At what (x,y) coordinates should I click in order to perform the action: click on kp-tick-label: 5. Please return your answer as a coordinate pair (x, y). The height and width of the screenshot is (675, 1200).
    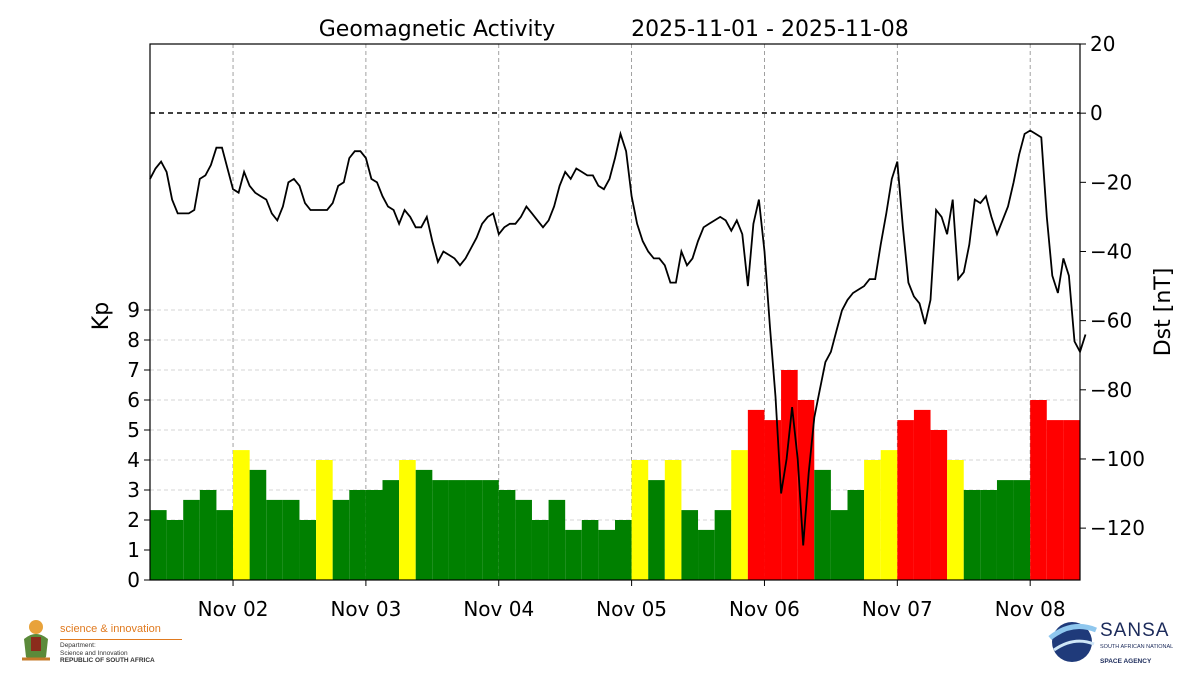
    Looking at the image, I should click on (133, 430).